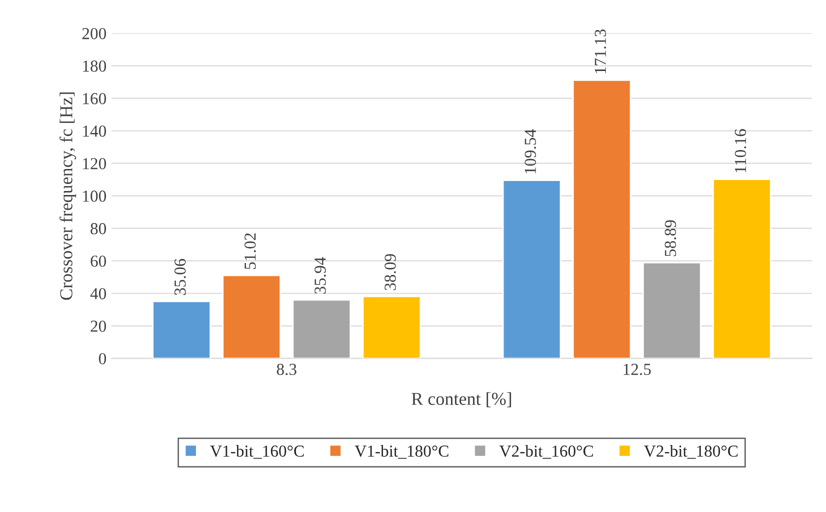 This screenshot has width=826, height=512. What do you see at coordinates (94, 34) in the screenshot?
I see `y-tick-label: 200` at bounding box center [94, 34].